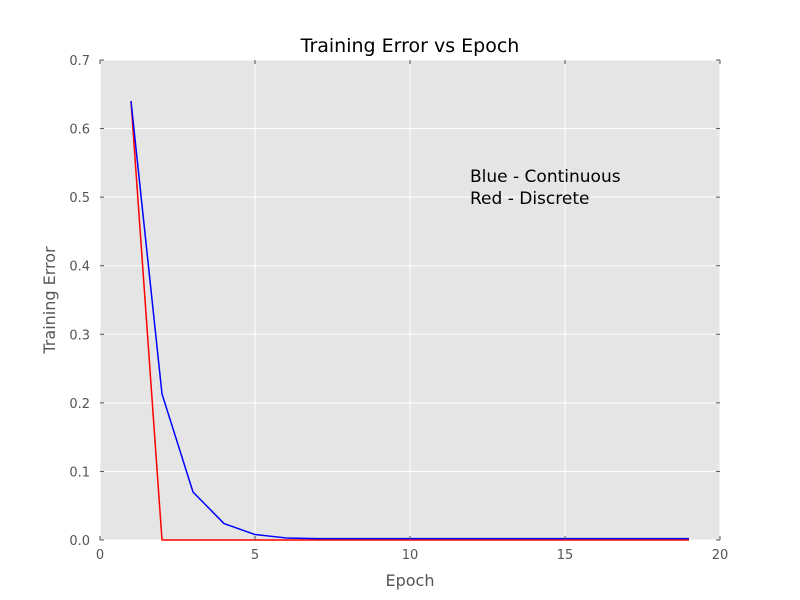 The image size is (800, 600). Describe the element at coordinates (255, 555) in the screenshot. I see `x-tick-label: 5` at that location.